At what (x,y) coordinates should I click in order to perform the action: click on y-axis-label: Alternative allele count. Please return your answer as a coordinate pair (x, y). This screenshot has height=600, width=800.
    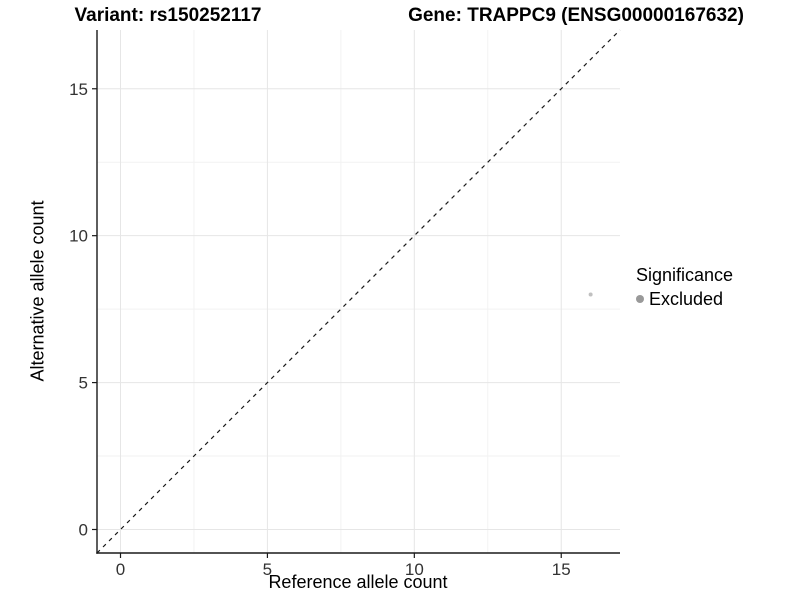
    Looking at the image, I should click on (37, 291).